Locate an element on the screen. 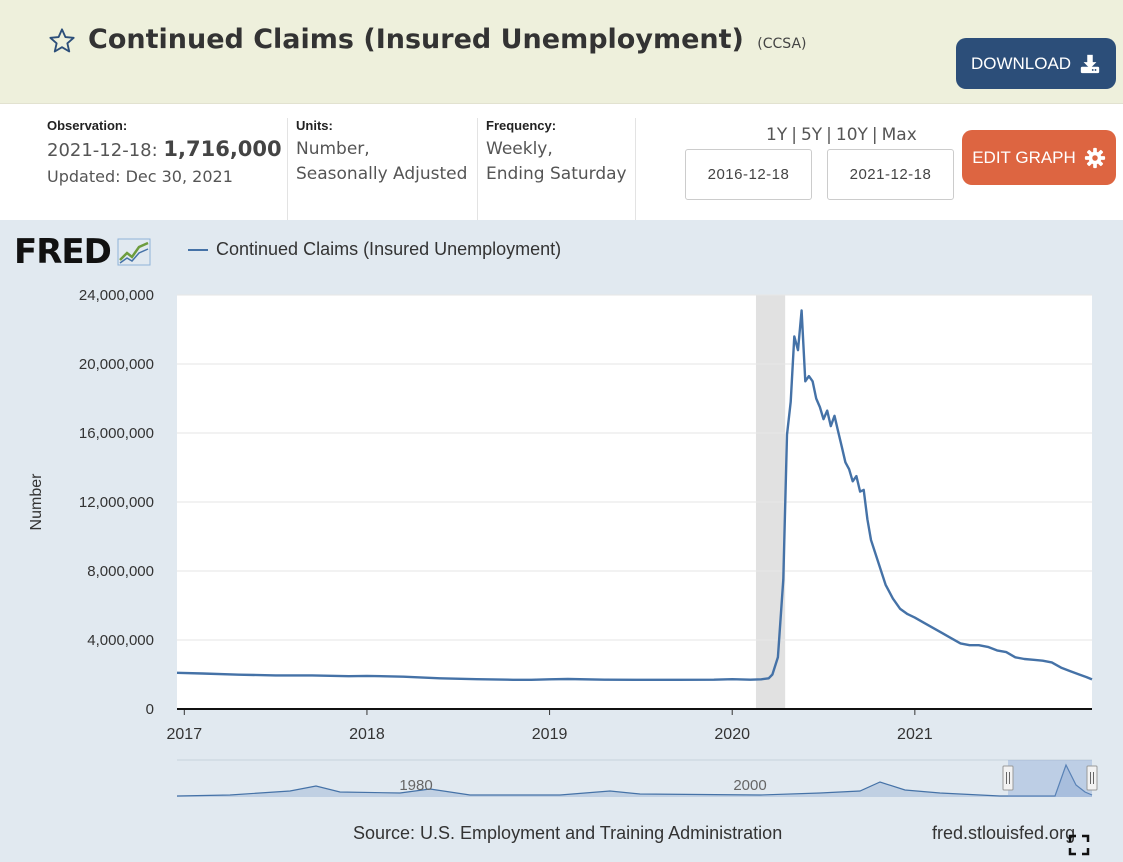  navigator-label: 2000 is located at coordinates (749, 785).